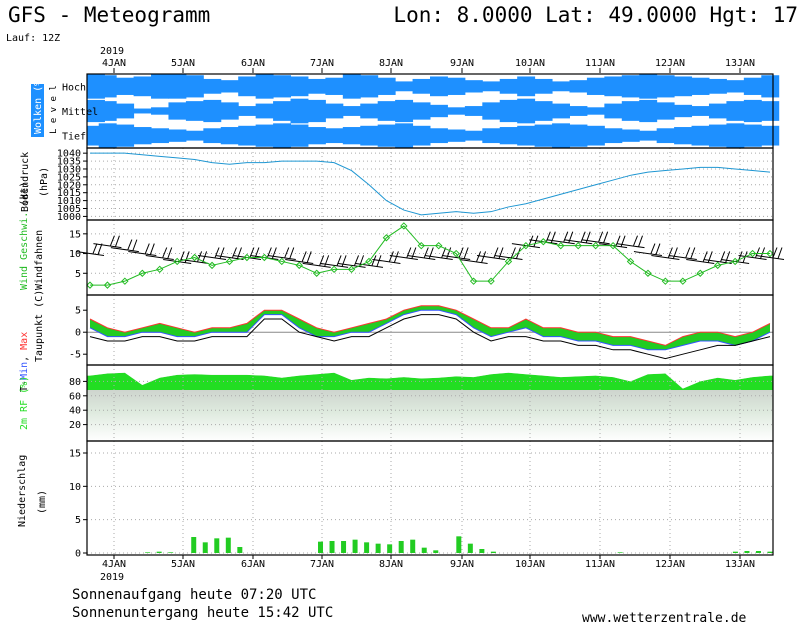 The height and width of the screenshot is (626, 800). Describe the element at coordinates (75, 487) in the screenshot. I see `y-tick-label: 10` at that location.